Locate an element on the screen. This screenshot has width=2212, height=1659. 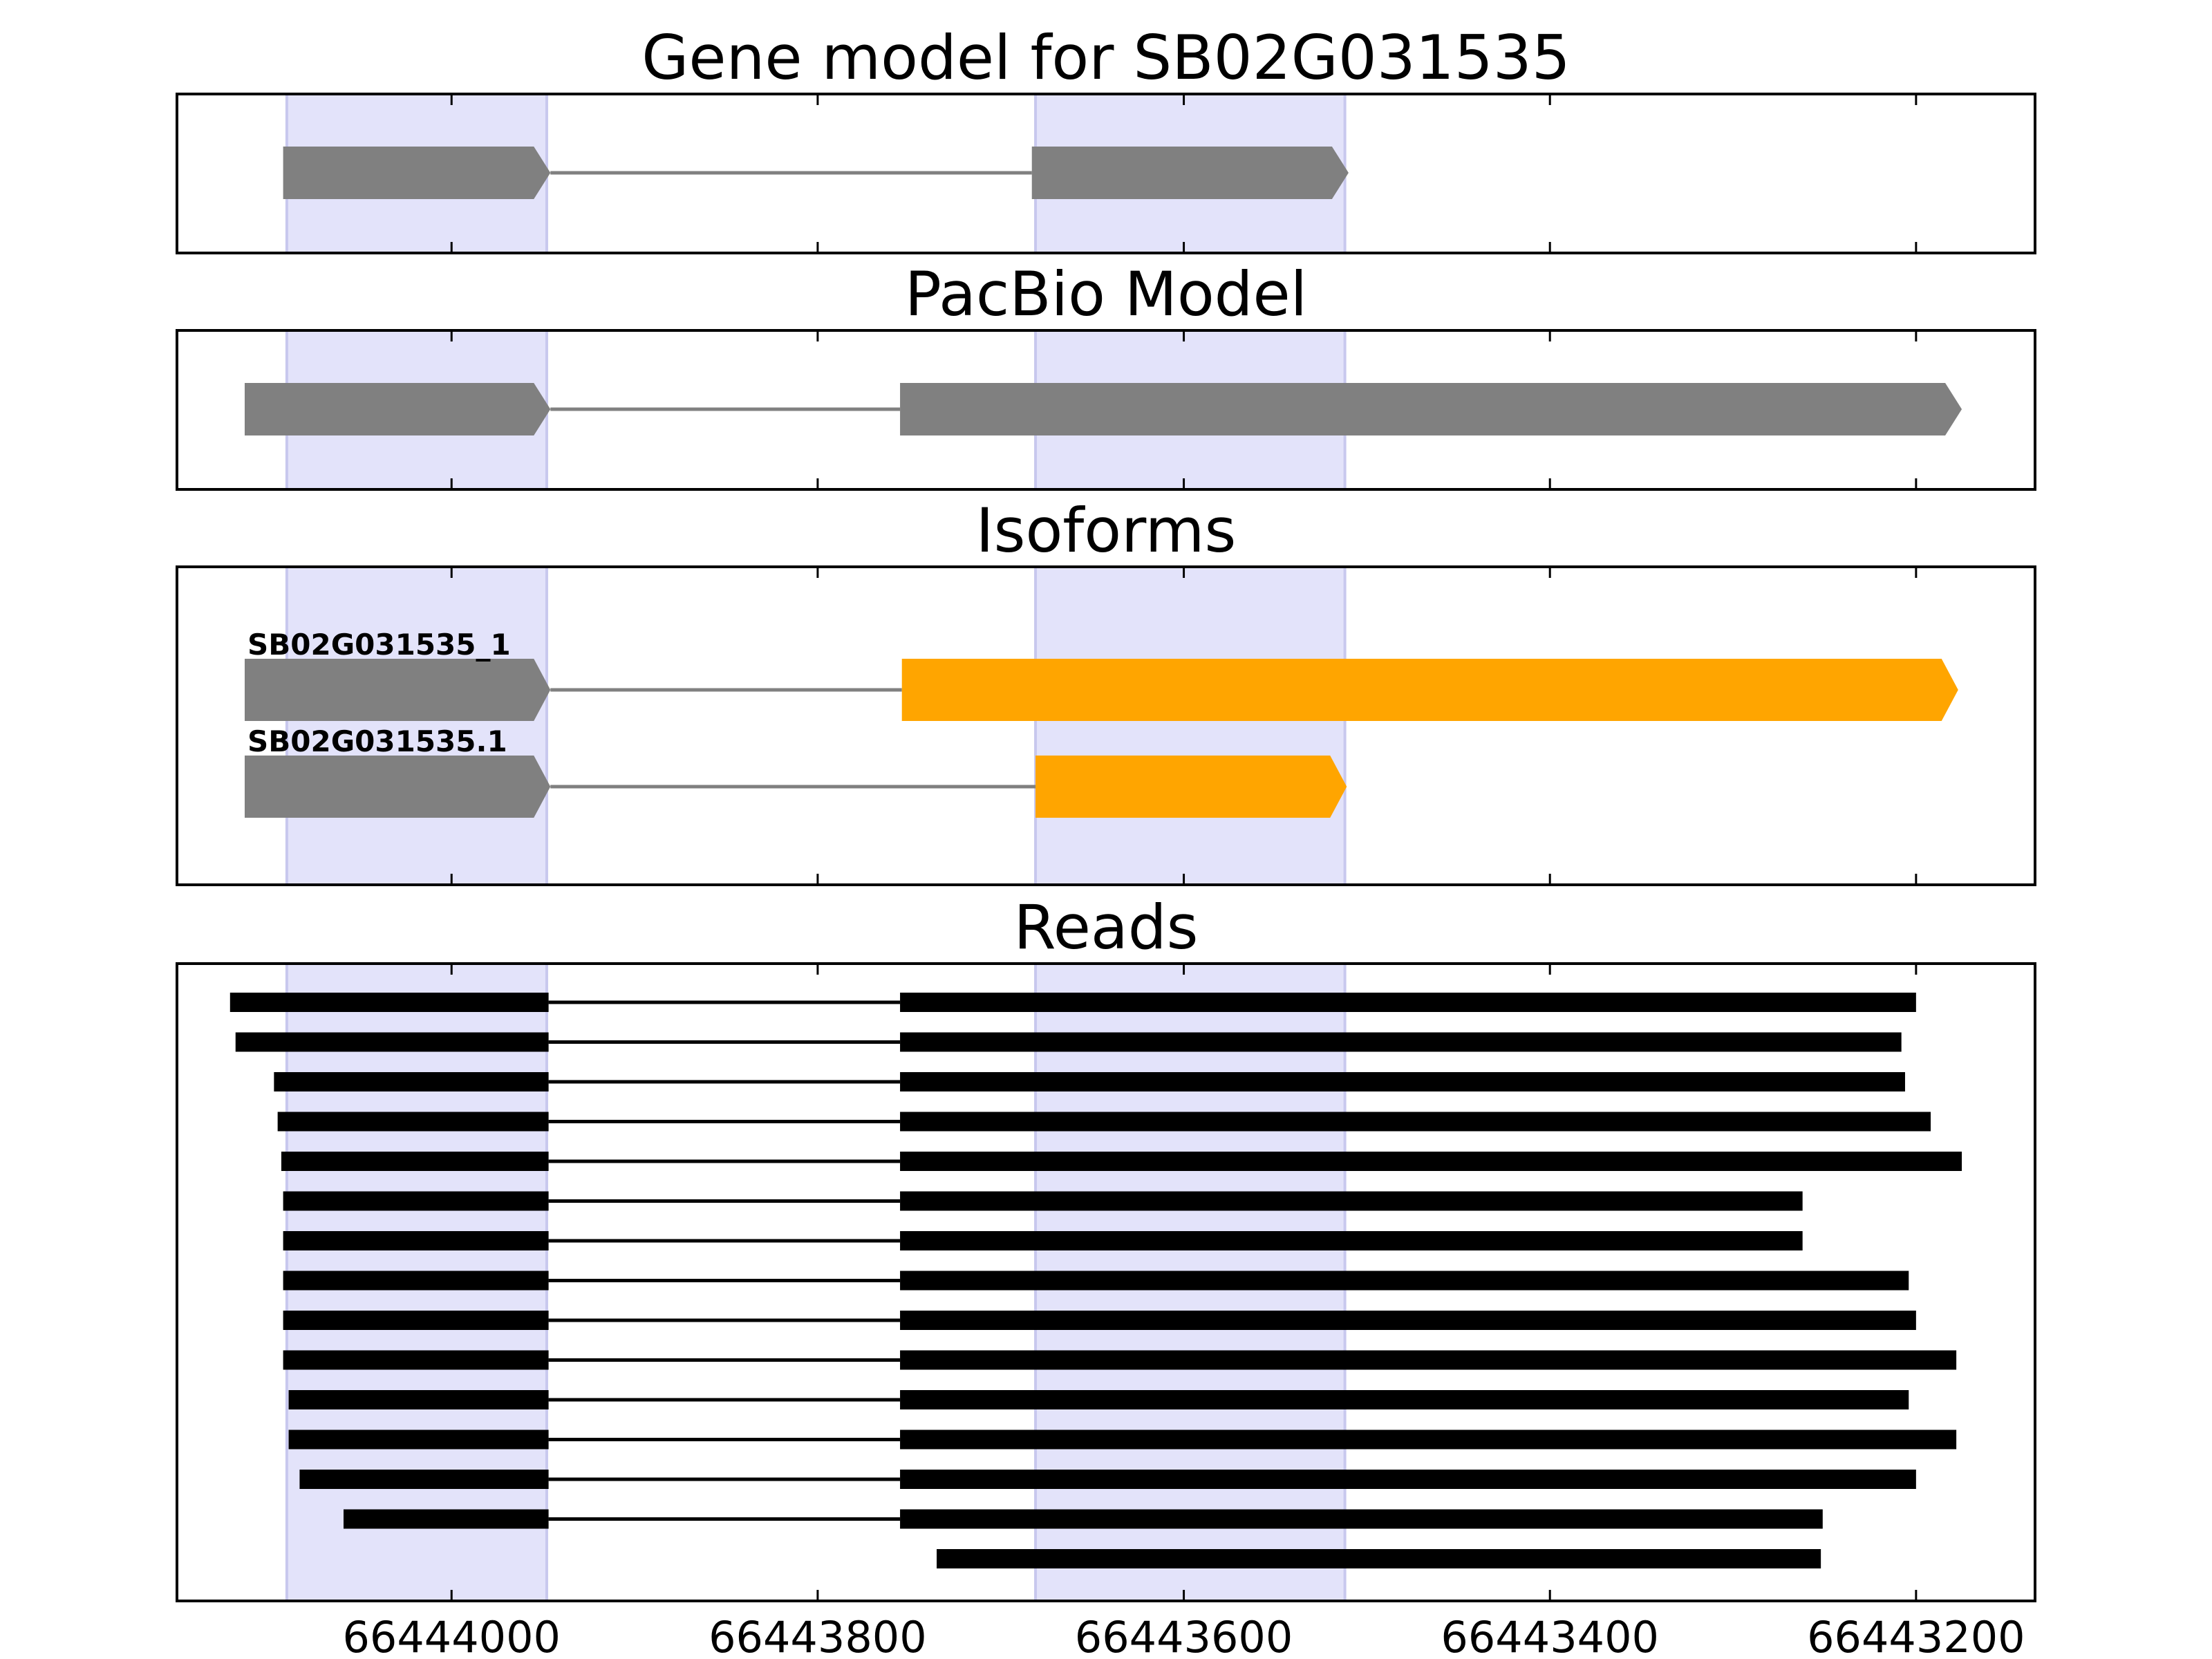
pacbio-model-frame is located at coordinates (1106, 410).